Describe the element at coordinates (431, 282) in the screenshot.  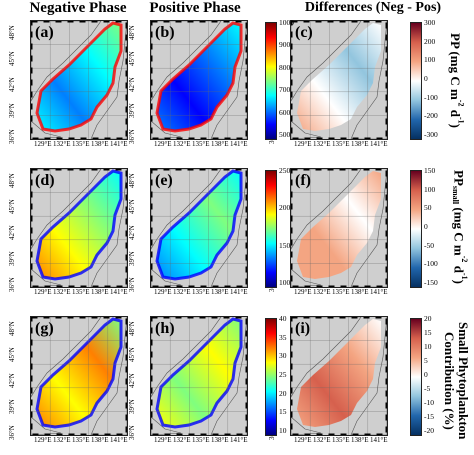
I see `colorbar-tick-label: -150` at that location.